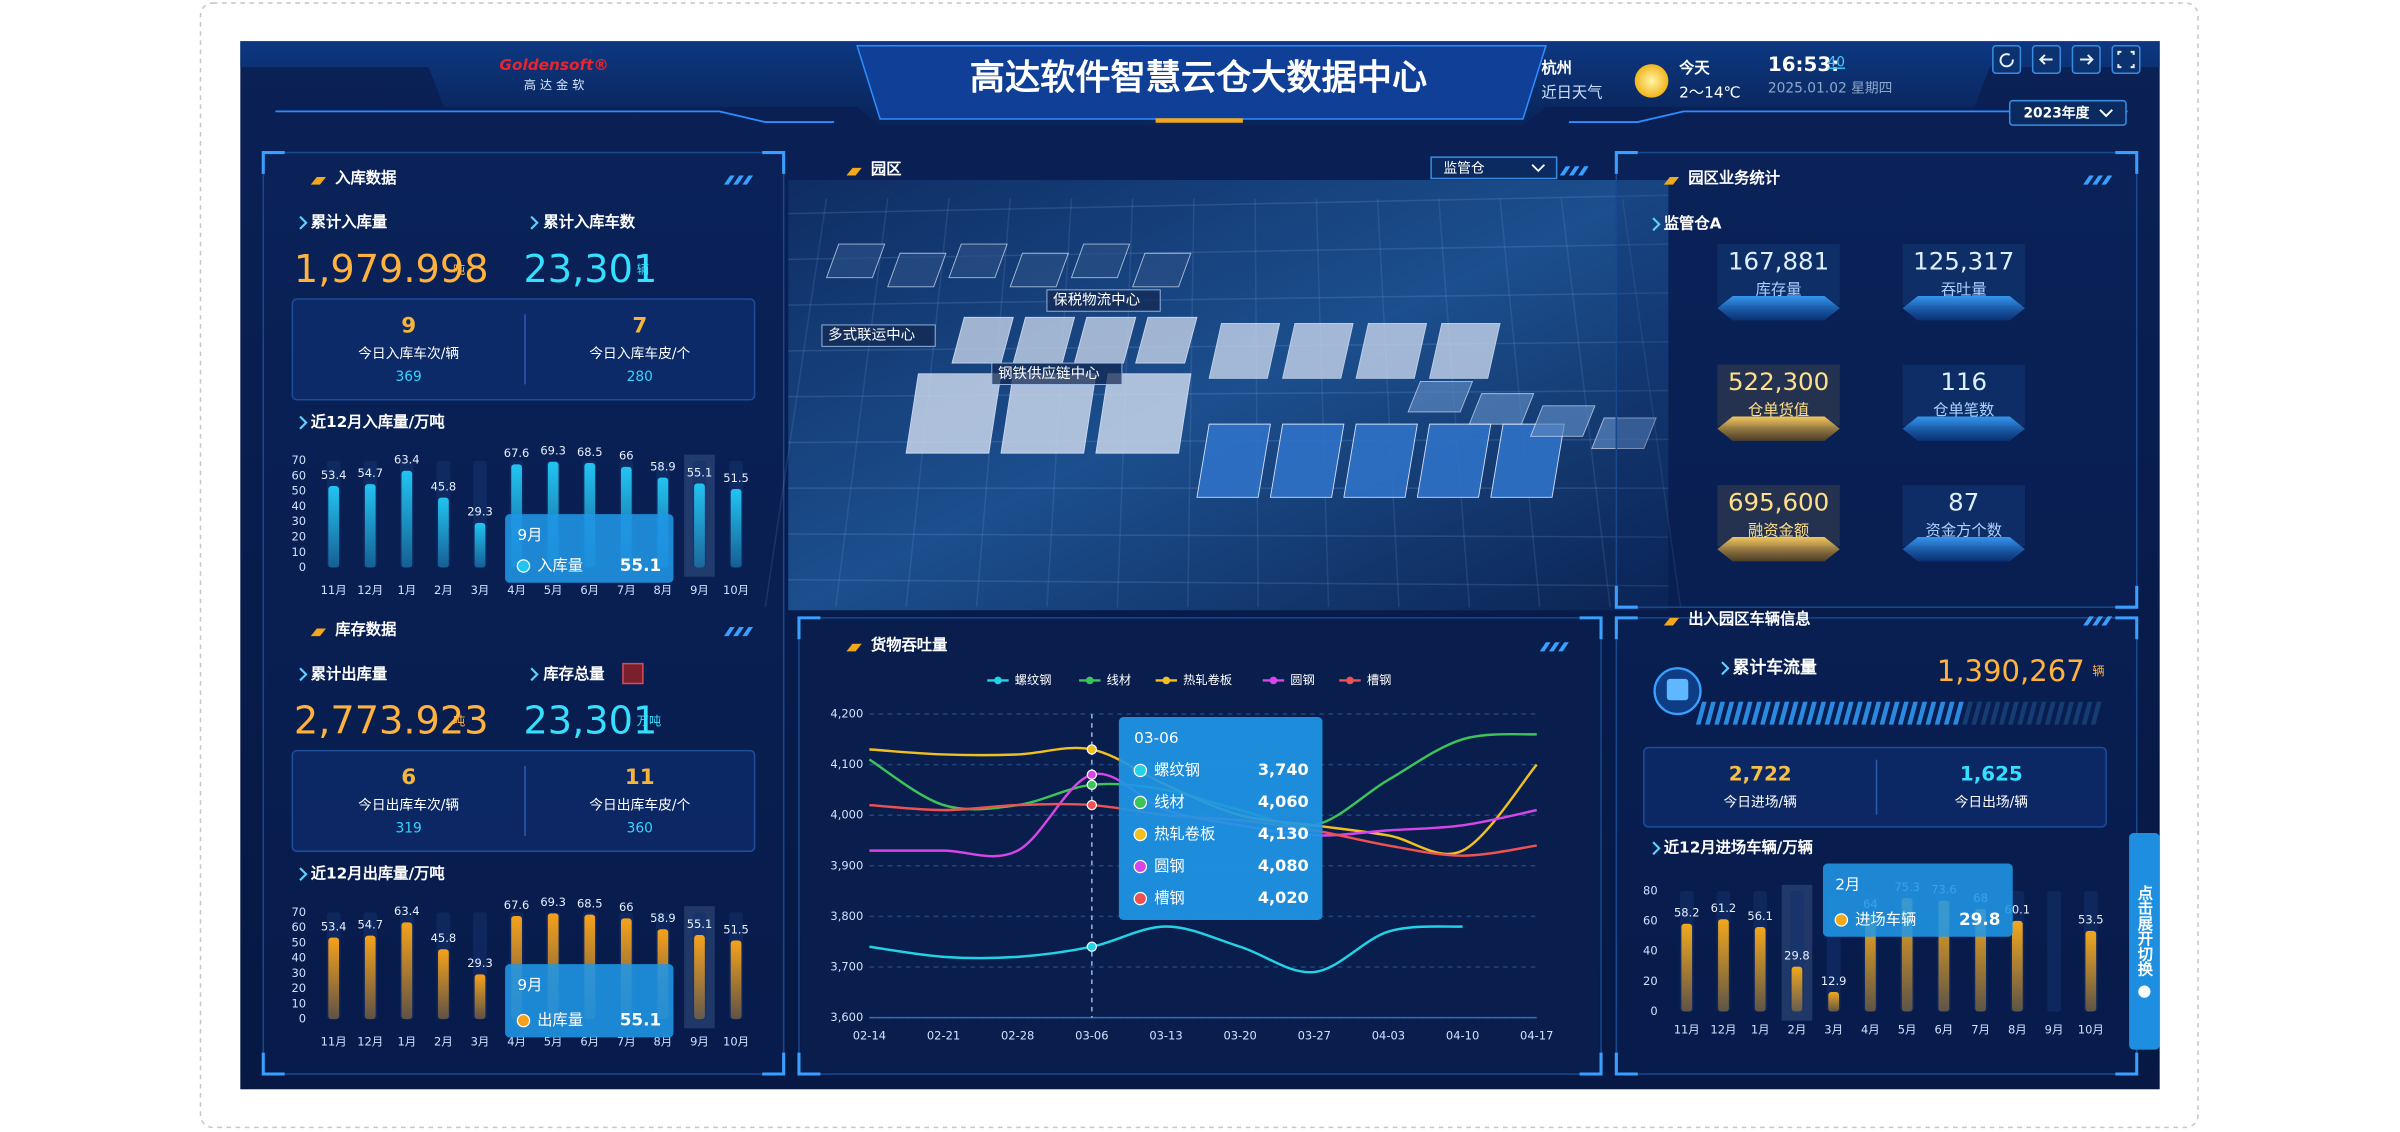 The height and width of the screenshot is (1132, 2400). Describe the element at coordinates (1907, 1029) in the screenshot. I see `x-tick-label: 5月` at that location.